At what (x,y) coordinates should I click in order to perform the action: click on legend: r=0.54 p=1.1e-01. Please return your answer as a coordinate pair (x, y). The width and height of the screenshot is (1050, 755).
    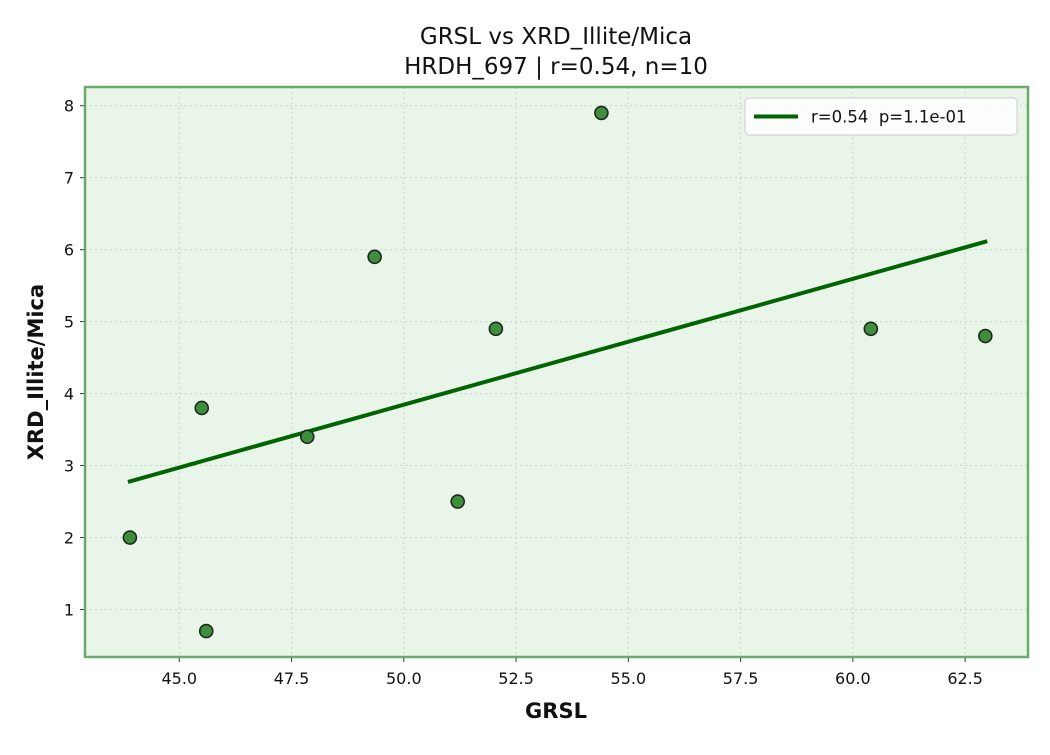
    Looking at the image, I should click on (881, 116).